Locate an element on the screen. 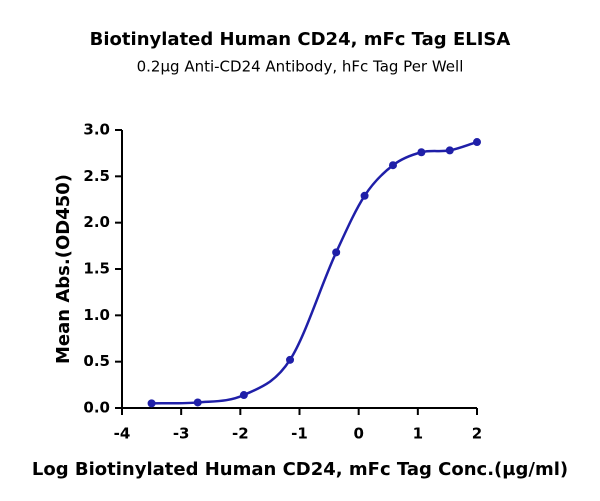  x-tick-label: -3 is located at coordinates (181, 434).